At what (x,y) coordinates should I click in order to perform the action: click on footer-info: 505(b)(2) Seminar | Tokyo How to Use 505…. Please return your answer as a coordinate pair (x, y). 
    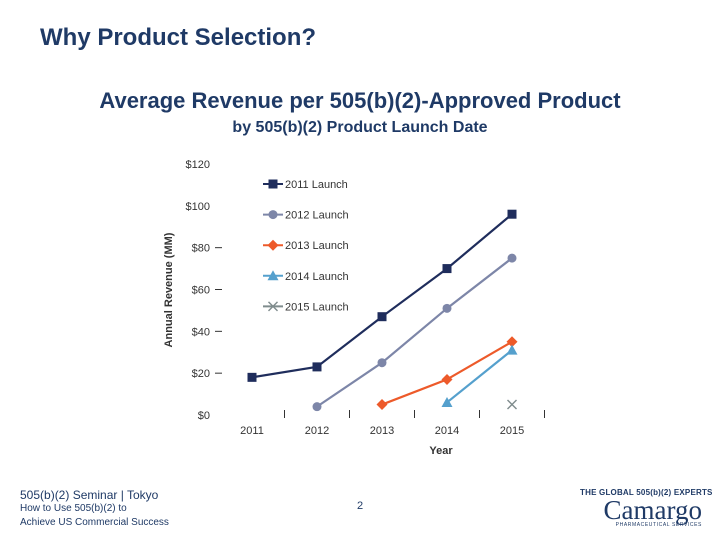
    Looking at the image, I should click on (94, 509).